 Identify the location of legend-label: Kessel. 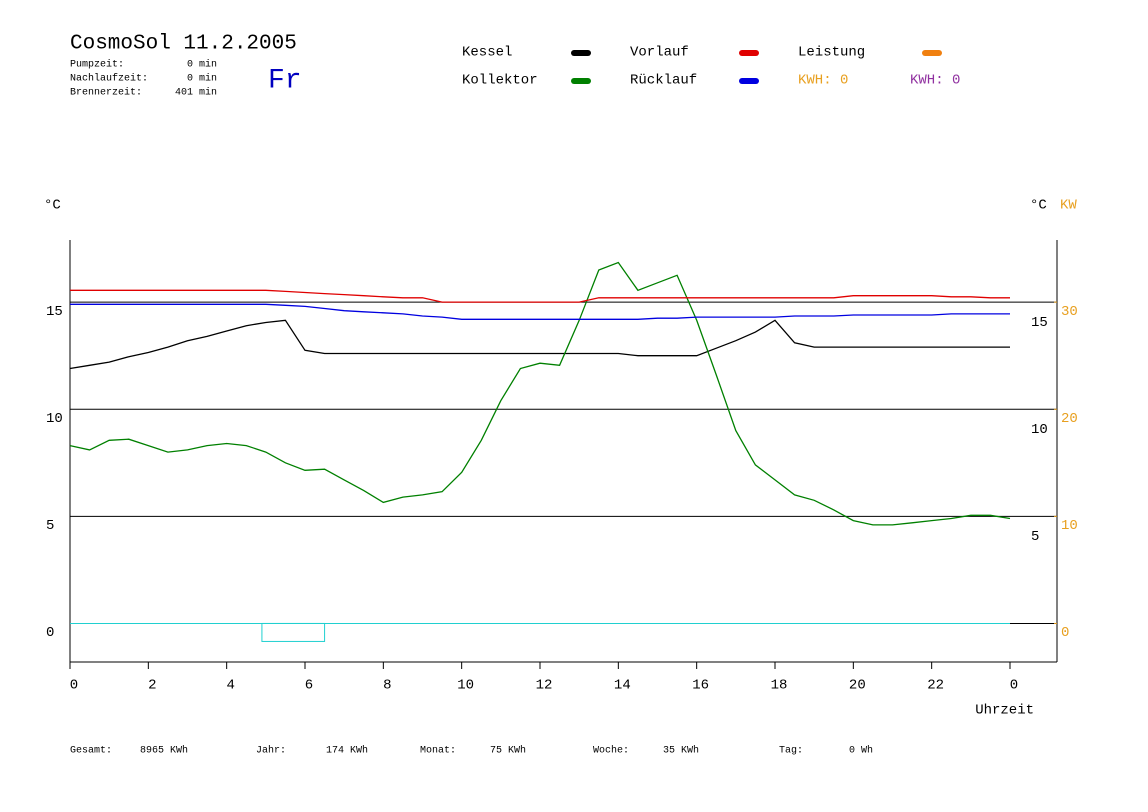
(487, 53).